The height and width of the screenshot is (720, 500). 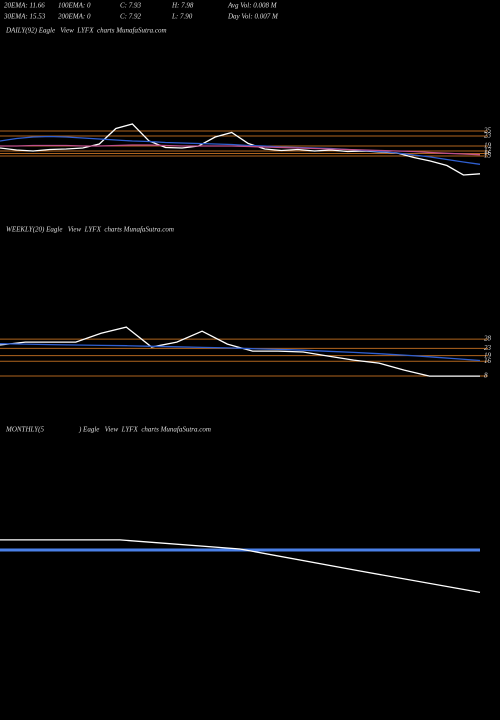 I want to click on stat-label: 100EMA: 0, so click(x=74, y=6).